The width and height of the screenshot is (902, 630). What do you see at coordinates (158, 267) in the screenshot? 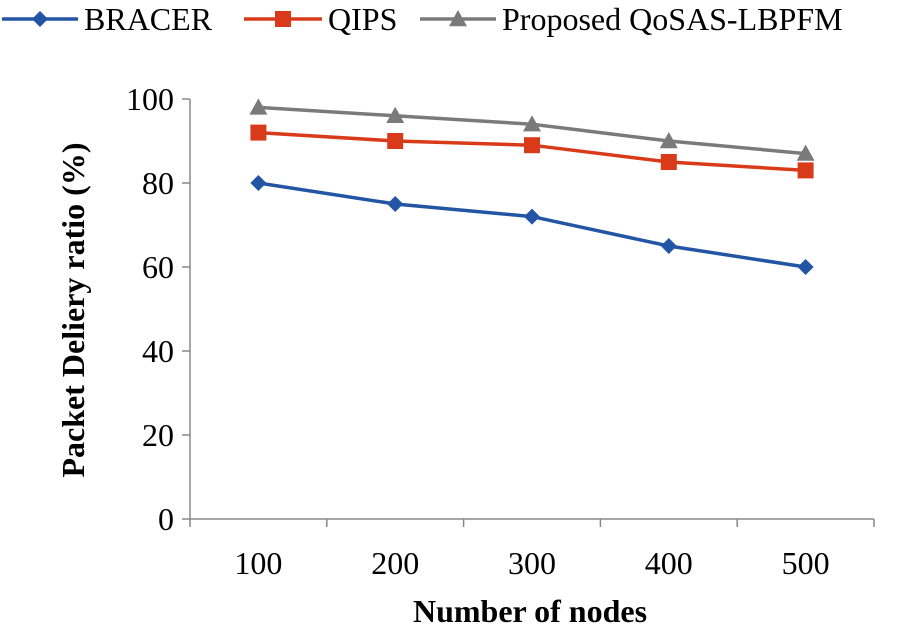
I see `y-tick-label: 60` at bounding box center [158, 267].